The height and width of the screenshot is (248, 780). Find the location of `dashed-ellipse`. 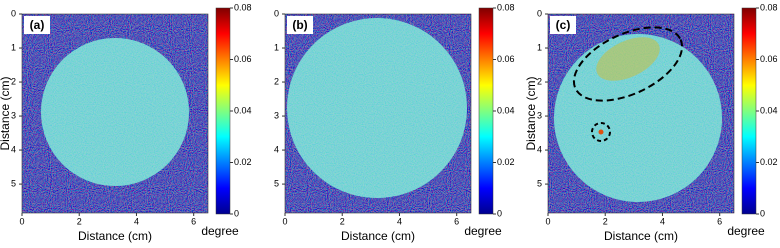

dashed-ellipse is located at coordinates (628, 64).